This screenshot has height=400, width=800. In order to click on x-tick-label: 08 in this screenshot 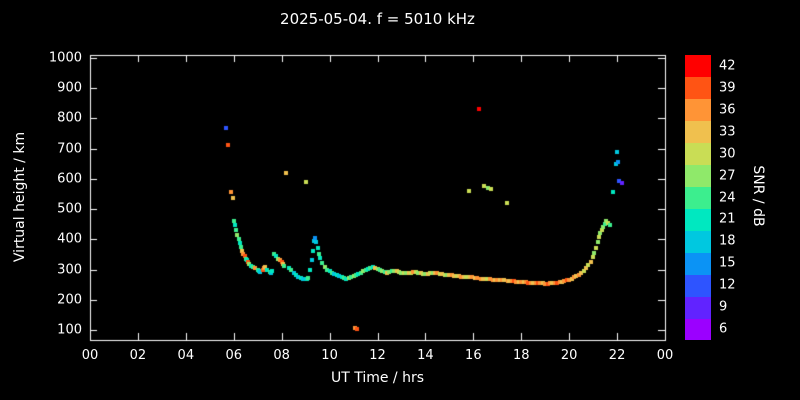, I will do `click(281, 355)`.